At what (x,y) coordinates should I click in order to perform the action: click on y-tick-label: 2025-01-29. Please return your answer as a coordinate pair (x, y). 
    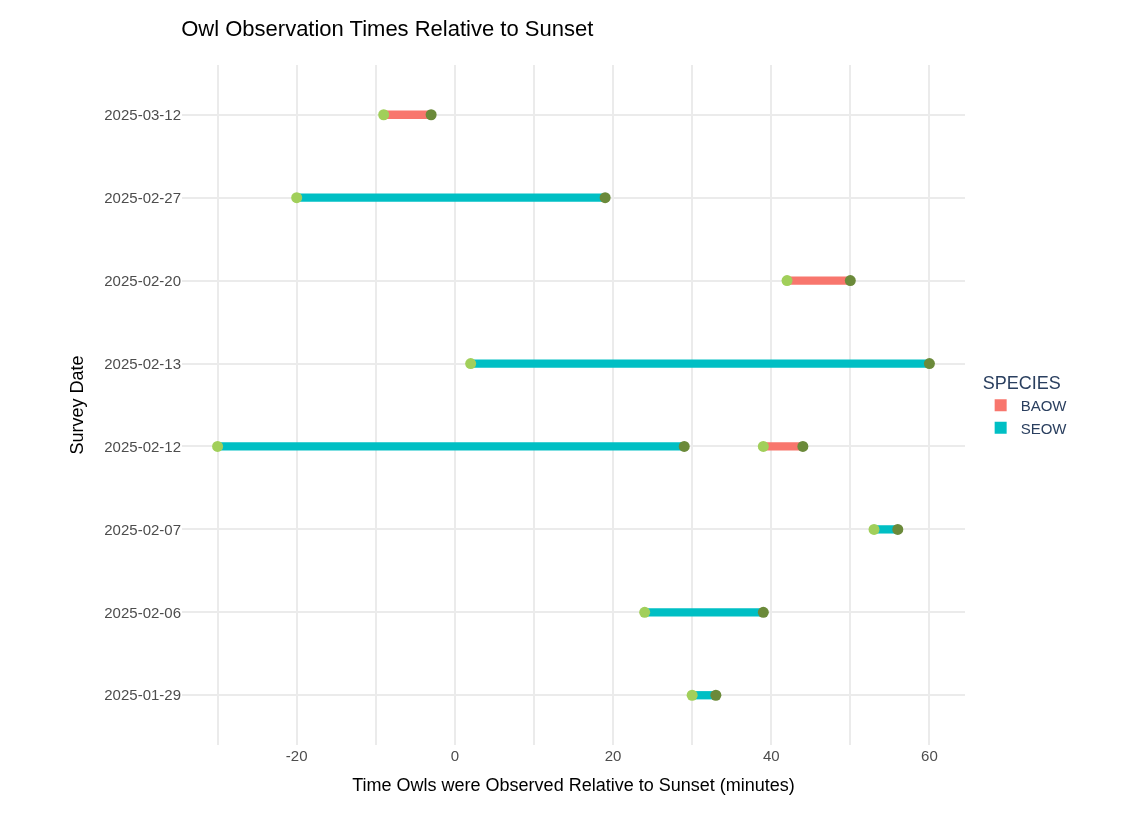
    Looking at the image, I should click on (142, 695).